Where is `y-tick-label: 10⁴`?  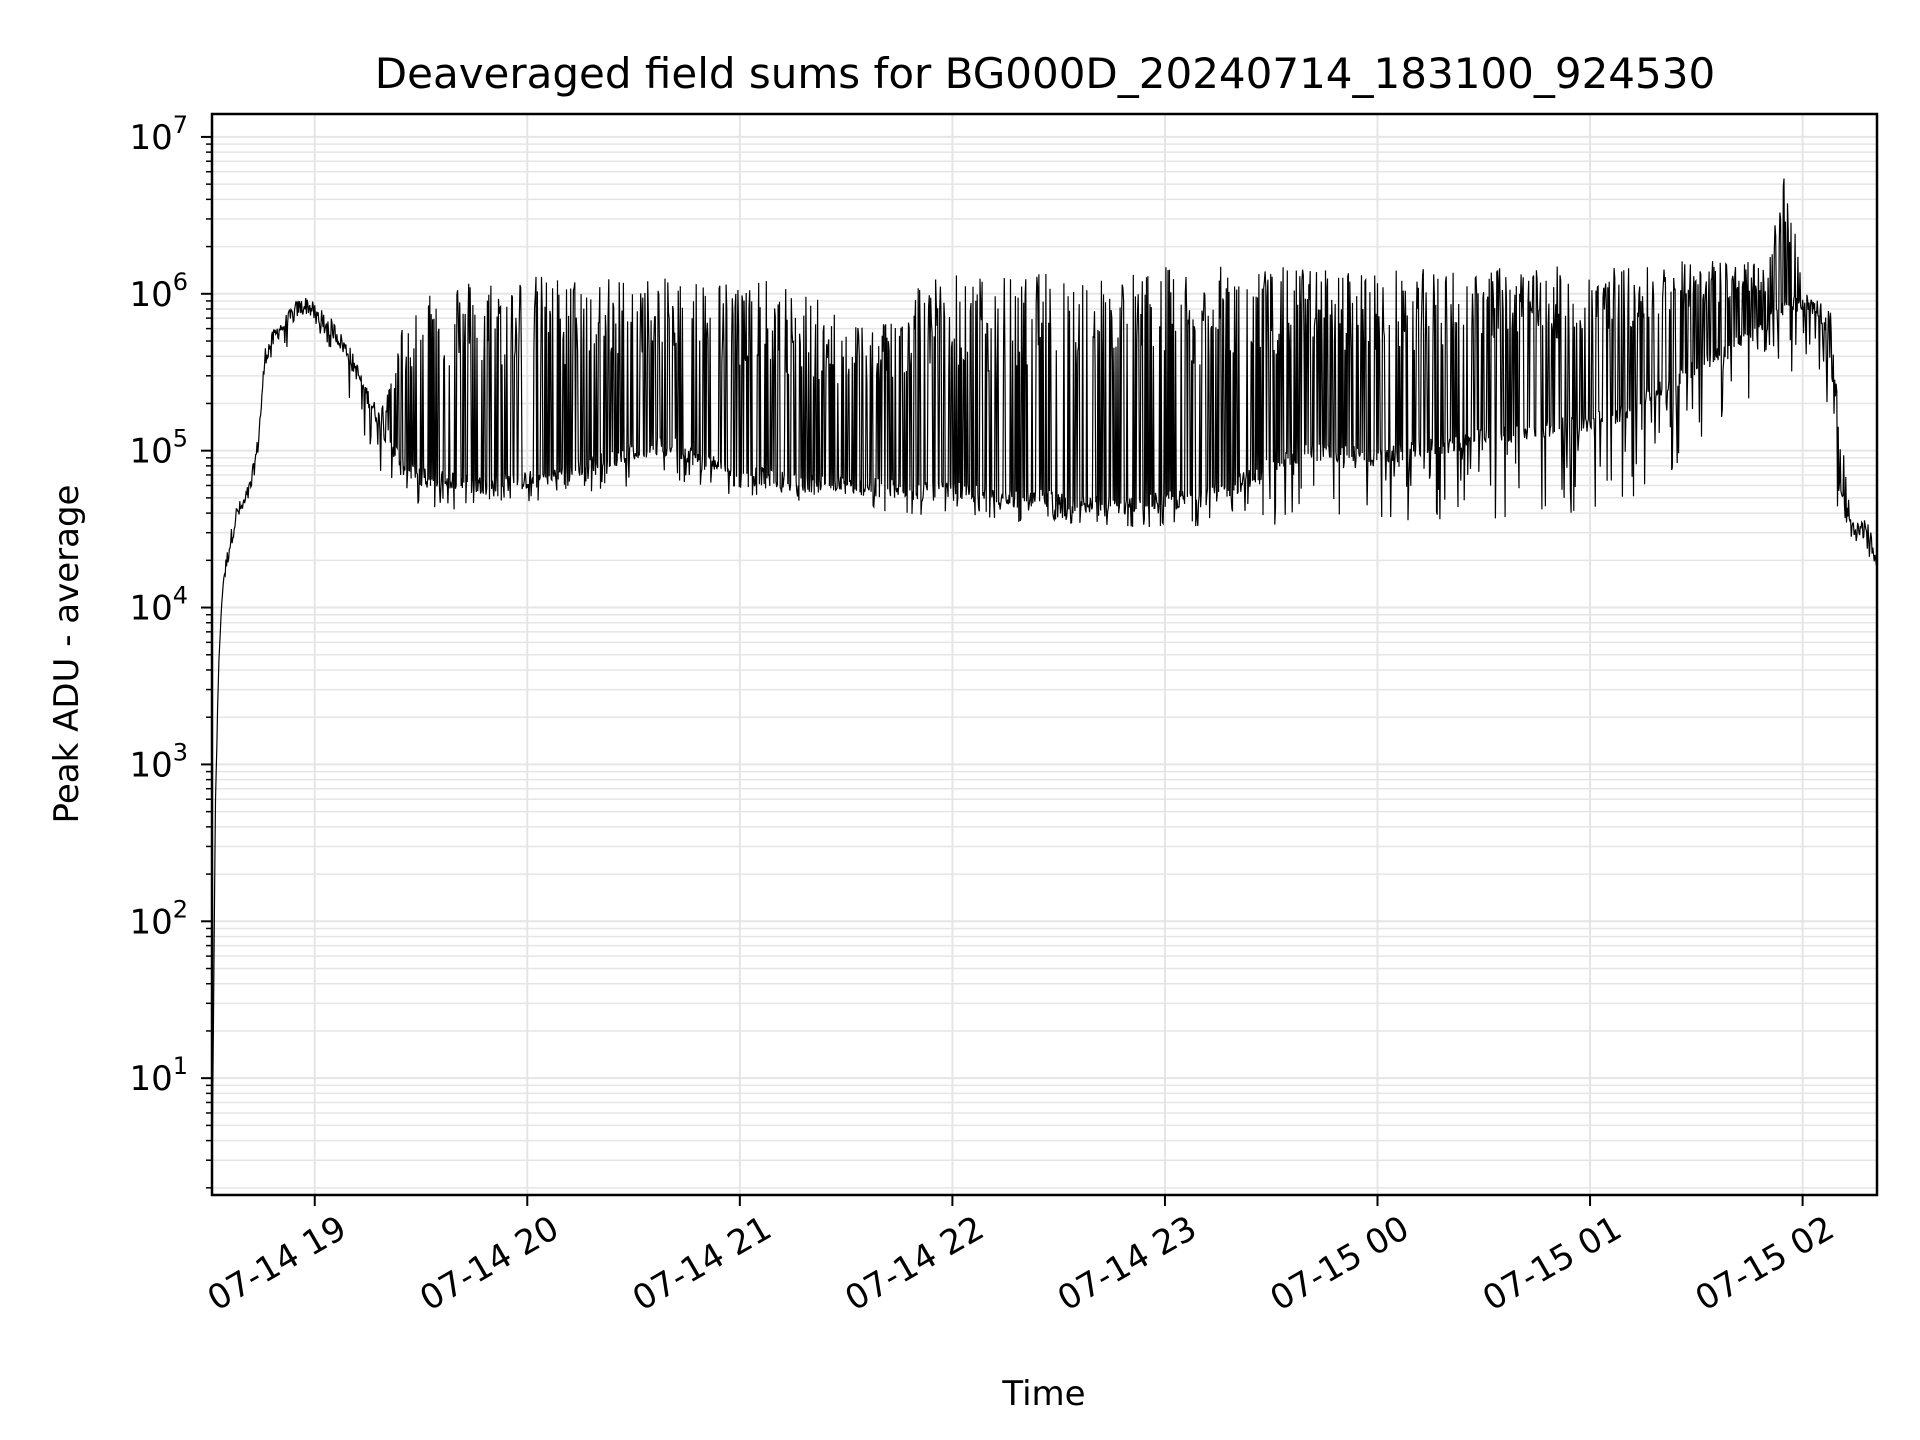 y-tick-label: 10⁴ is located at coordinates (158, 605).